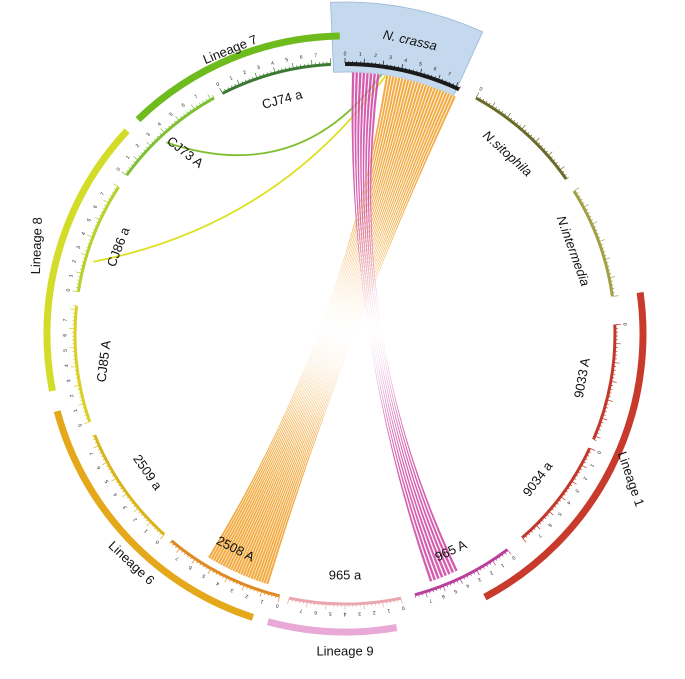  Describe the element at coordinates (104, 361) in the screenshot. I see `segment-label-cj85-a: CJ85 A` at that location.